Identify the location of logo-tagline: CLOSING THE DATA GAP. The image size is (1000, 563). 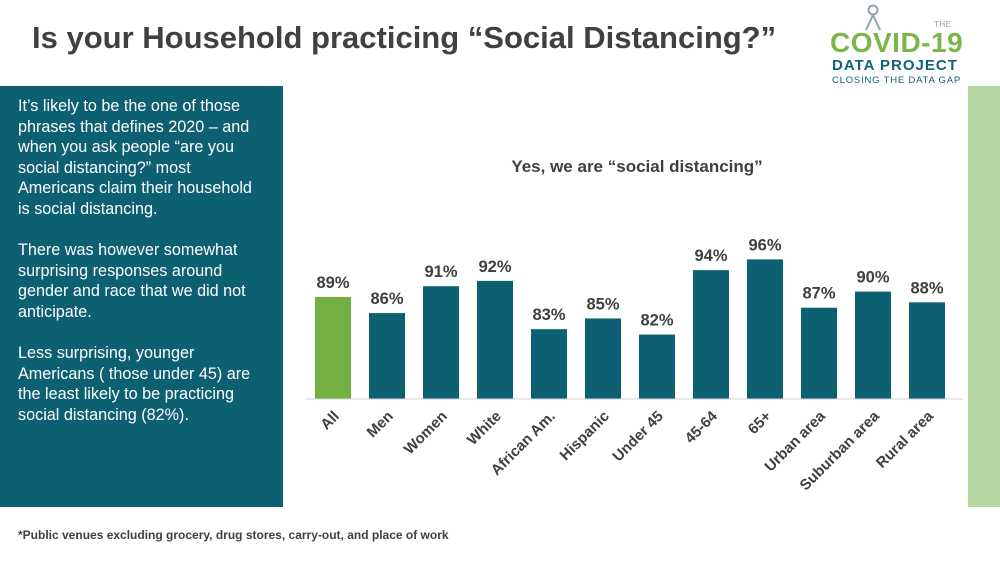
(896, 80).